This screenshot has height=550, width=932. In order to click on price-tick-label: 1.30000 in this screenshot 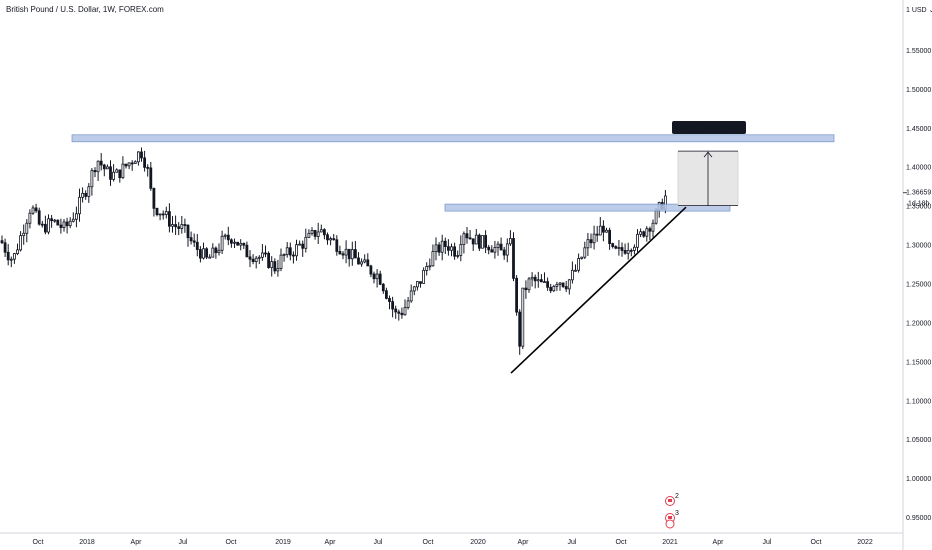, I will do `click(918, 246)`.